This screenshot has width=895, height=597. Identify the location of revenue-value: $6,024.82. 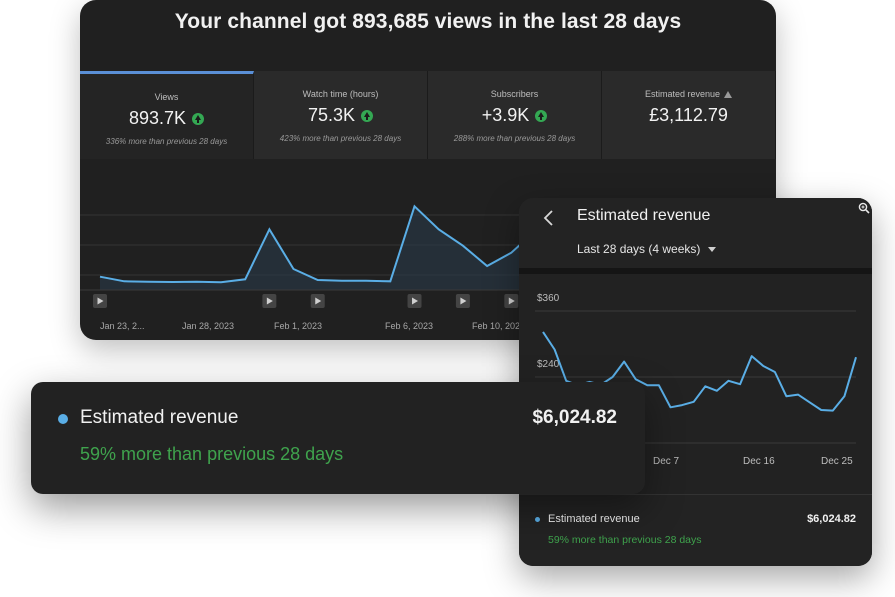
(574, 417).